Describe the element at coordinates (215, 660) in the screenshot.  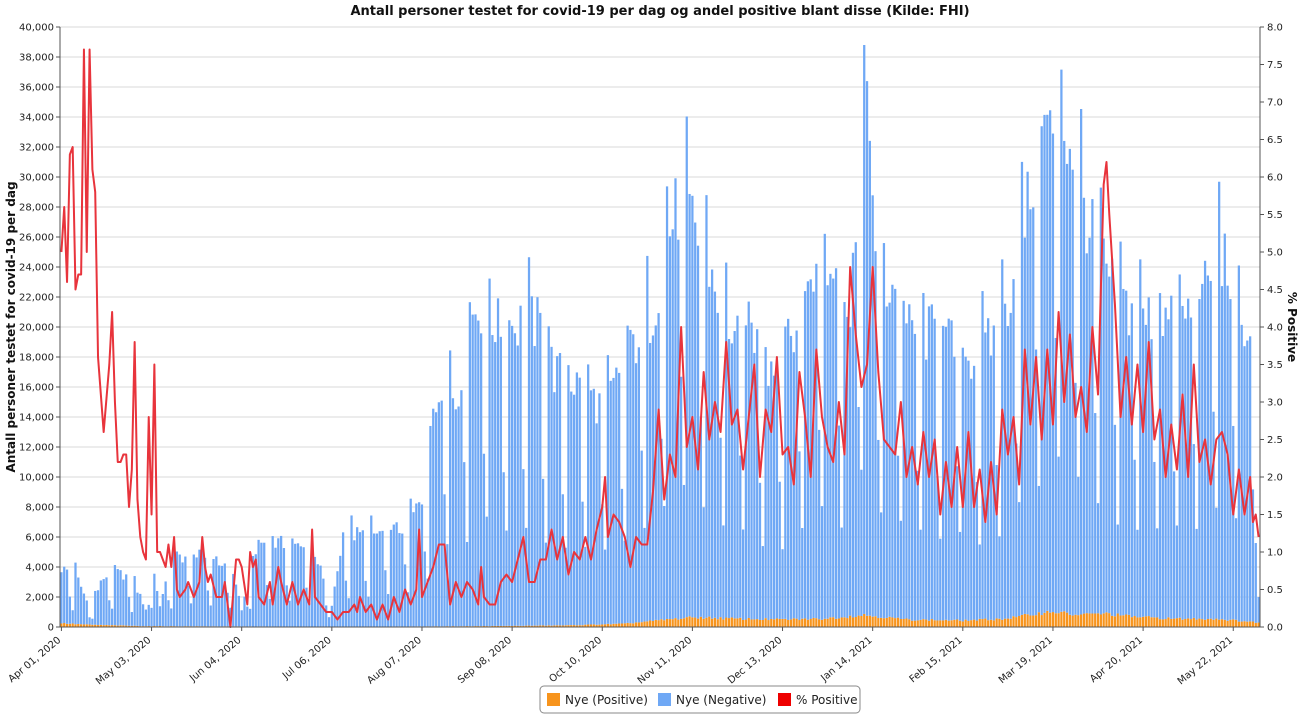
I see `x-tick-label: Jun 04, 2020` at that location.